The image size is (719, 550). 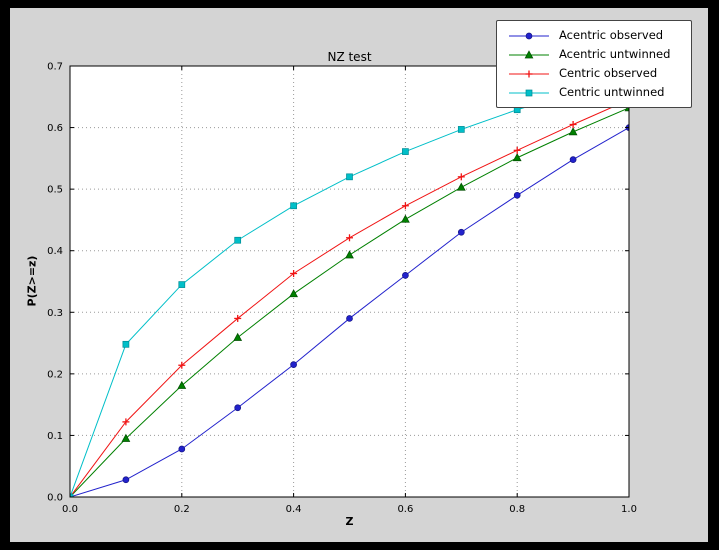 I want to click on legend-item-centric-untwinned: Centric untwinned, so click(x=594, y=92).